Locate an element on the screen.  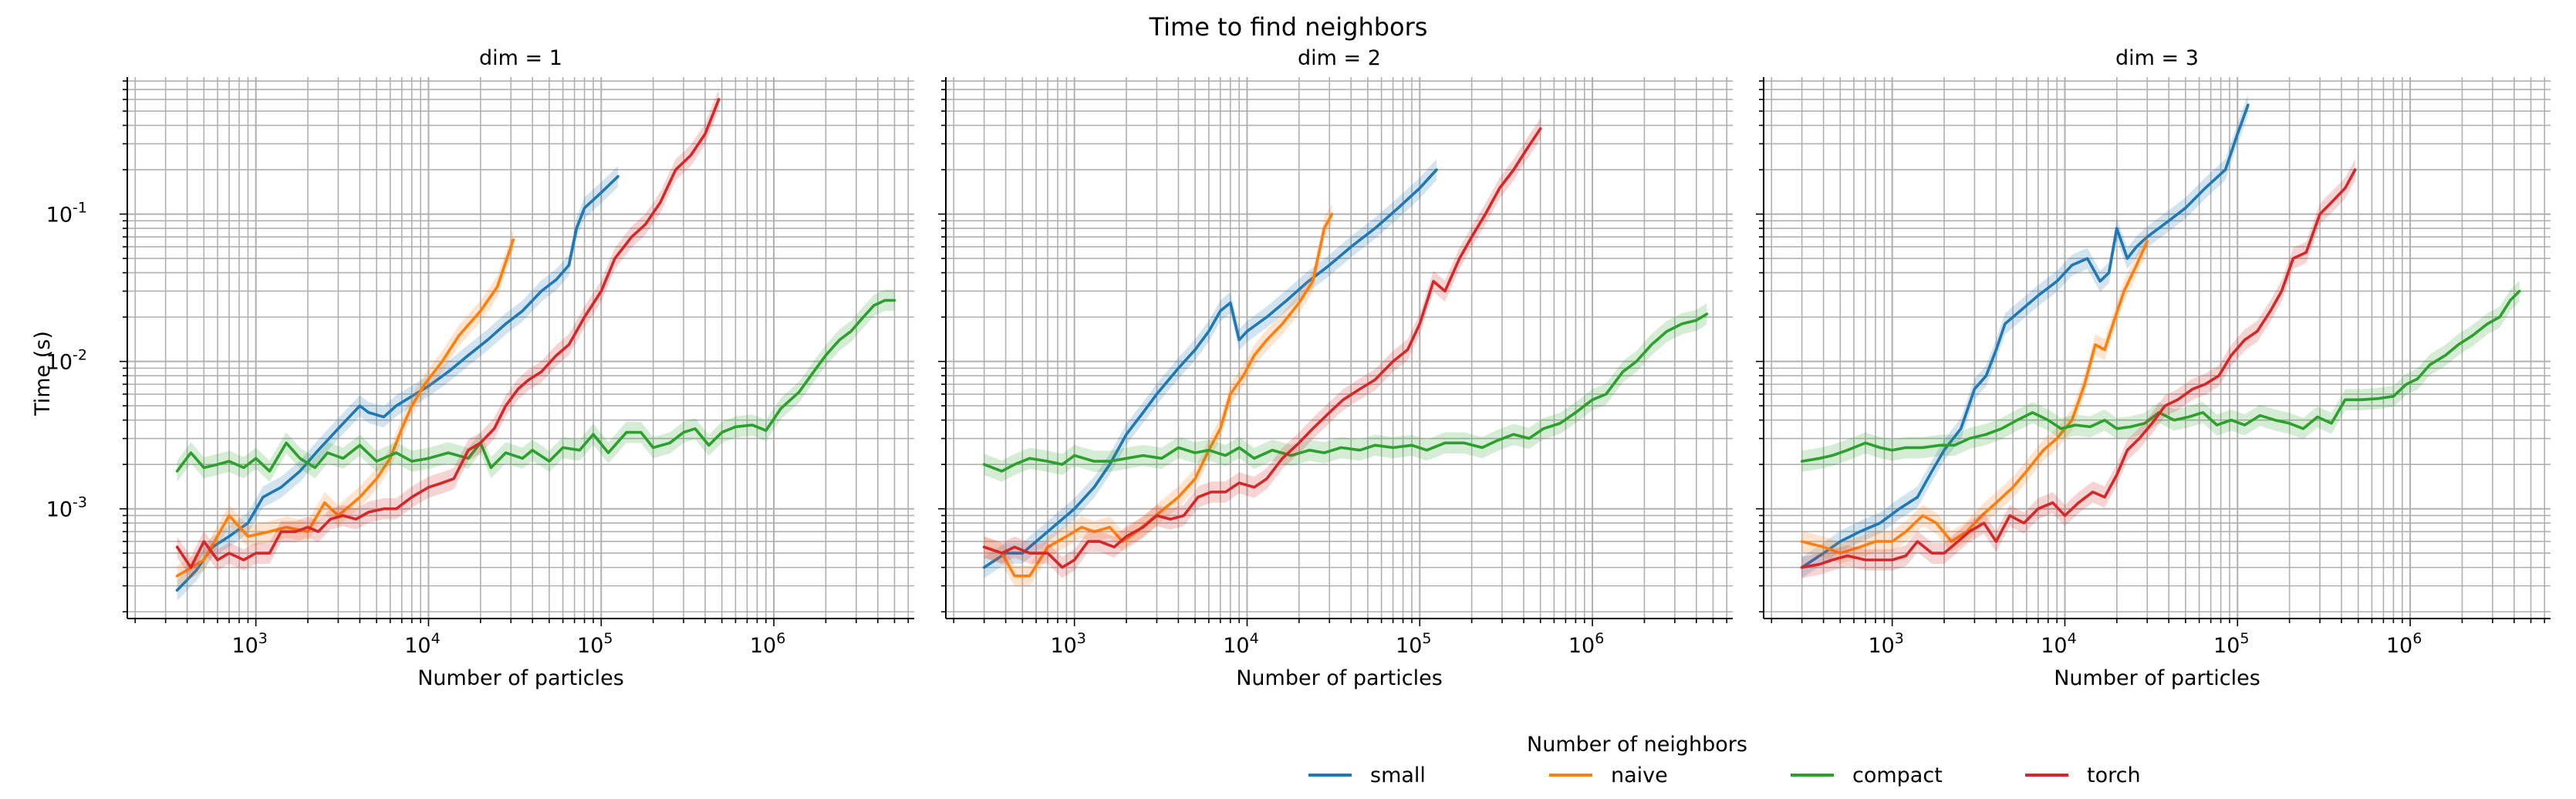
panel-title: dim = 3 is located at coordinates (2157, 58).